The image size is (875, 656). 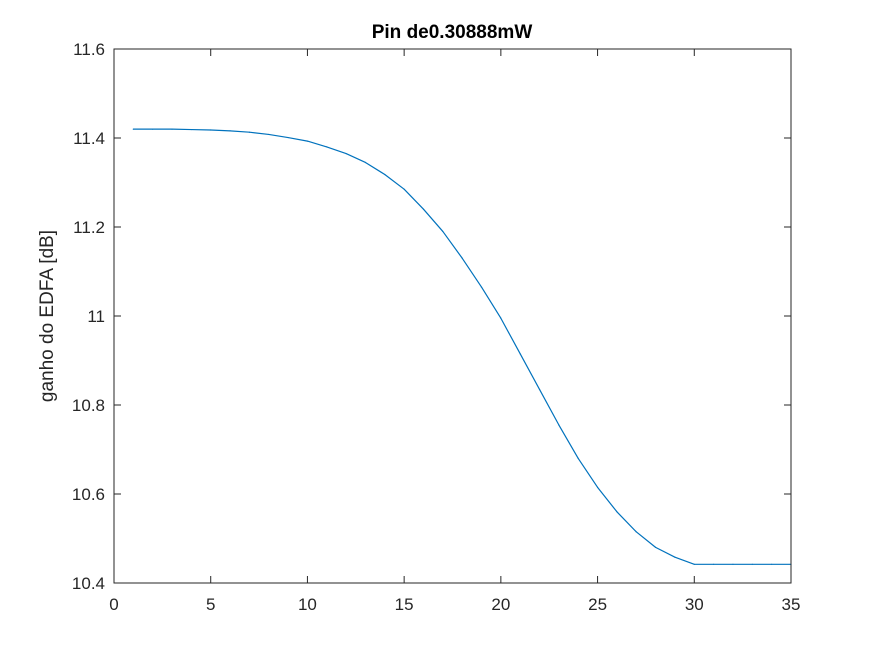 I want to click on x-tick-label: 10, so click(x=307, y=604).